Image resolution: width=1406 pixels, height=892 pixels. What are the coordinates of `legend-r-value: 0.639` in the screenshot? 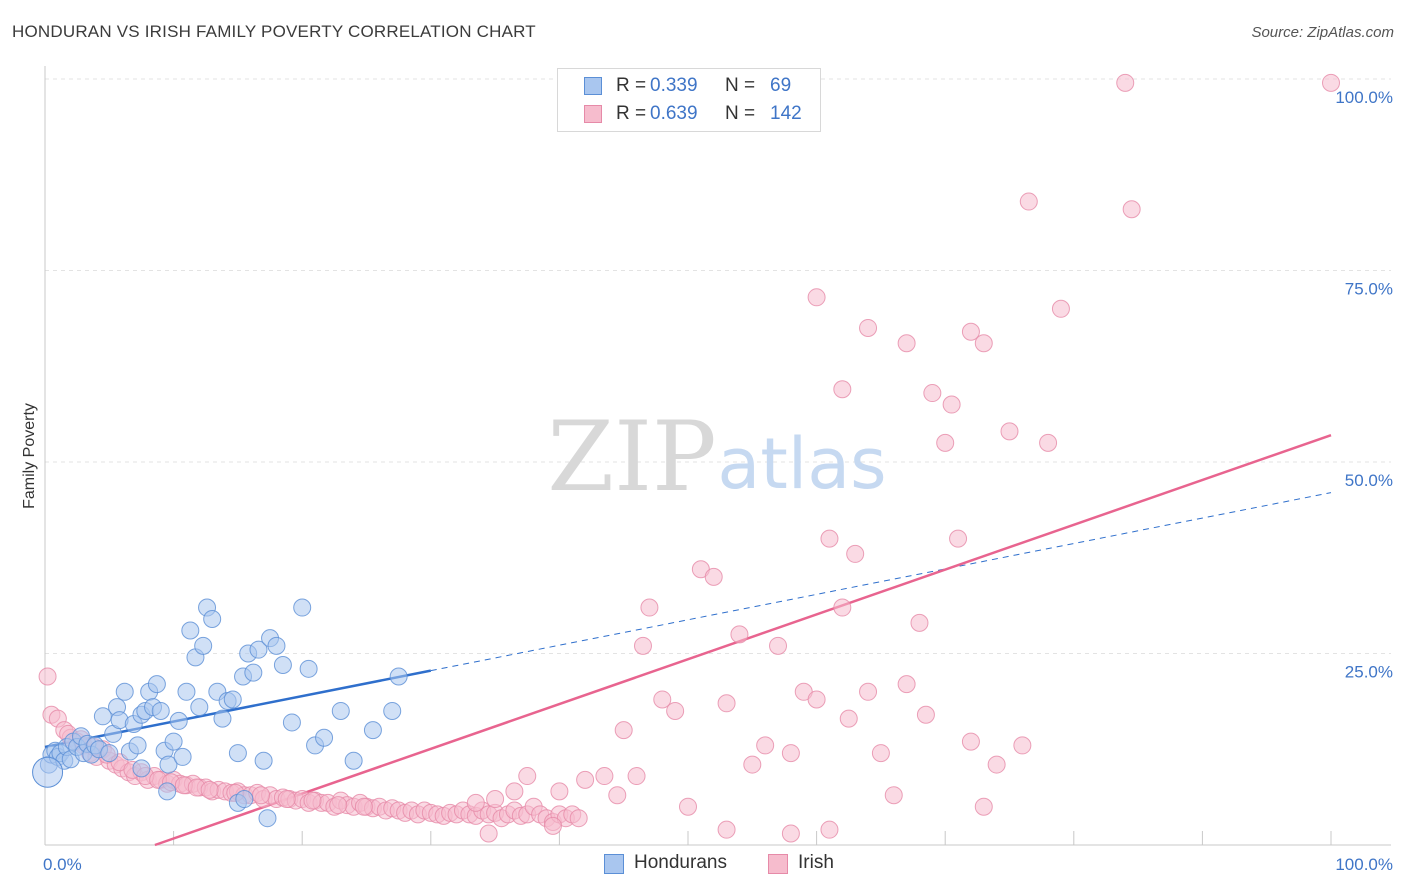 It's located at (674, 113).